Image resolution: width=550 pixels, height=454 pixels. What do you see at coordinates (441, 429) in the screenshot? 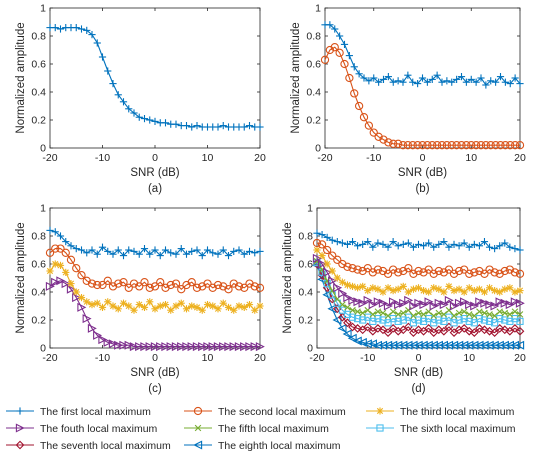
I see `legend-entry: The sixth local maximum` at bounding box center [441, 429].